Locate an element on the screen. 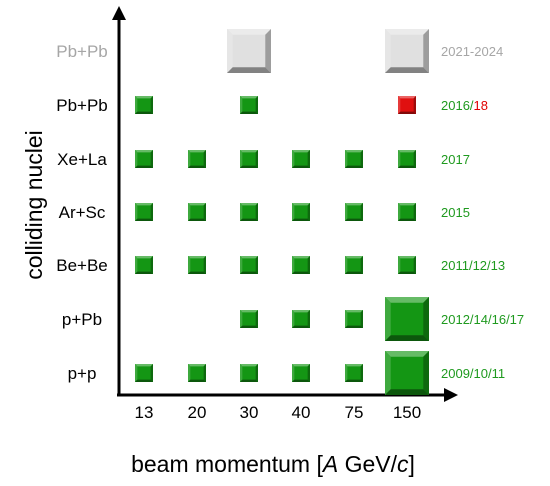 The image size is (550, 486). run-years-label: 2017 is located at coordinates (455, 159).